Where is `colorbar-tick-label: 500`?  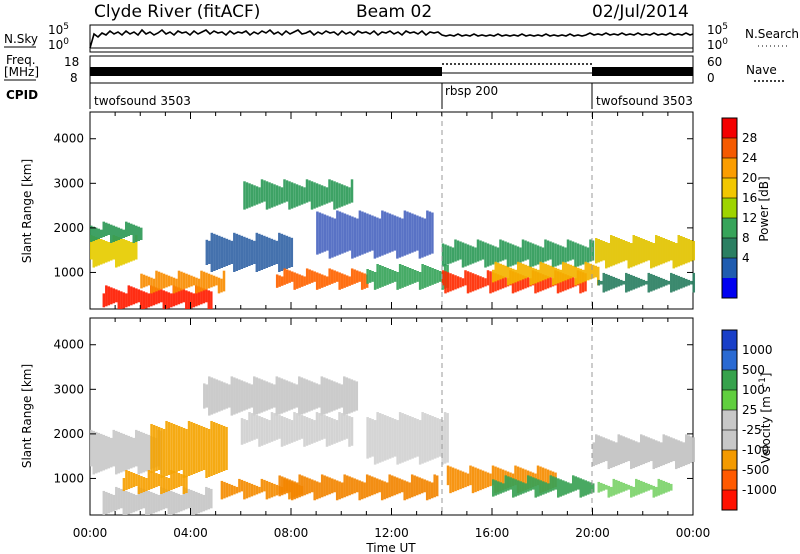
colorbar-tick-label: 500 is located at coordinates (753, 370).